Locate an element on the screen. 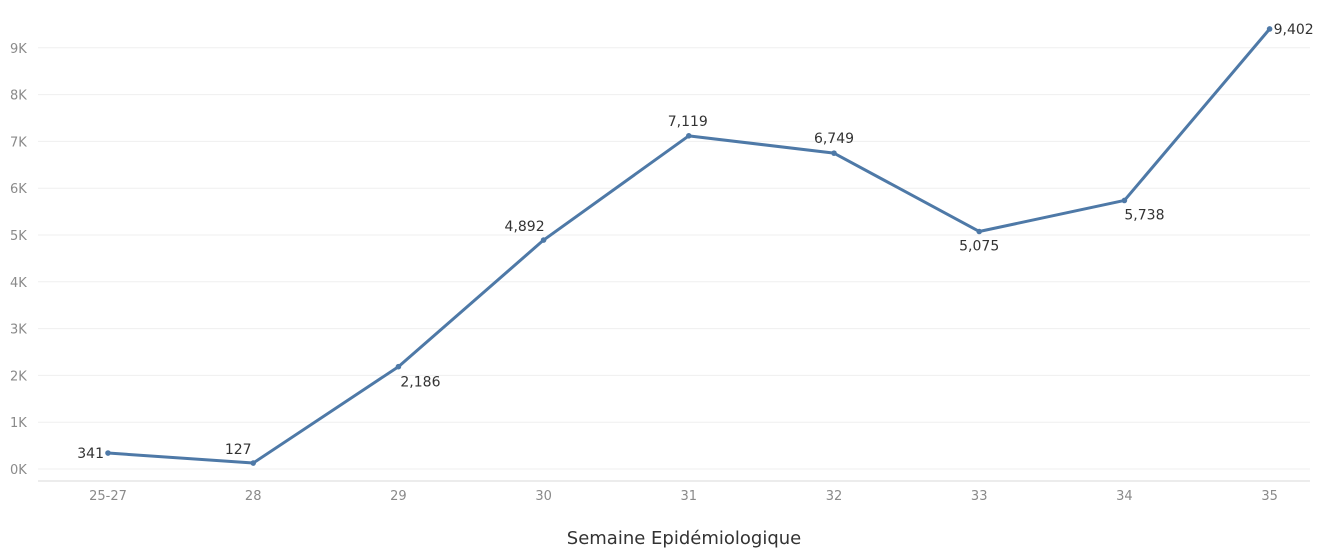  x-tick-label: 33 is located at coordinates (979, 496).